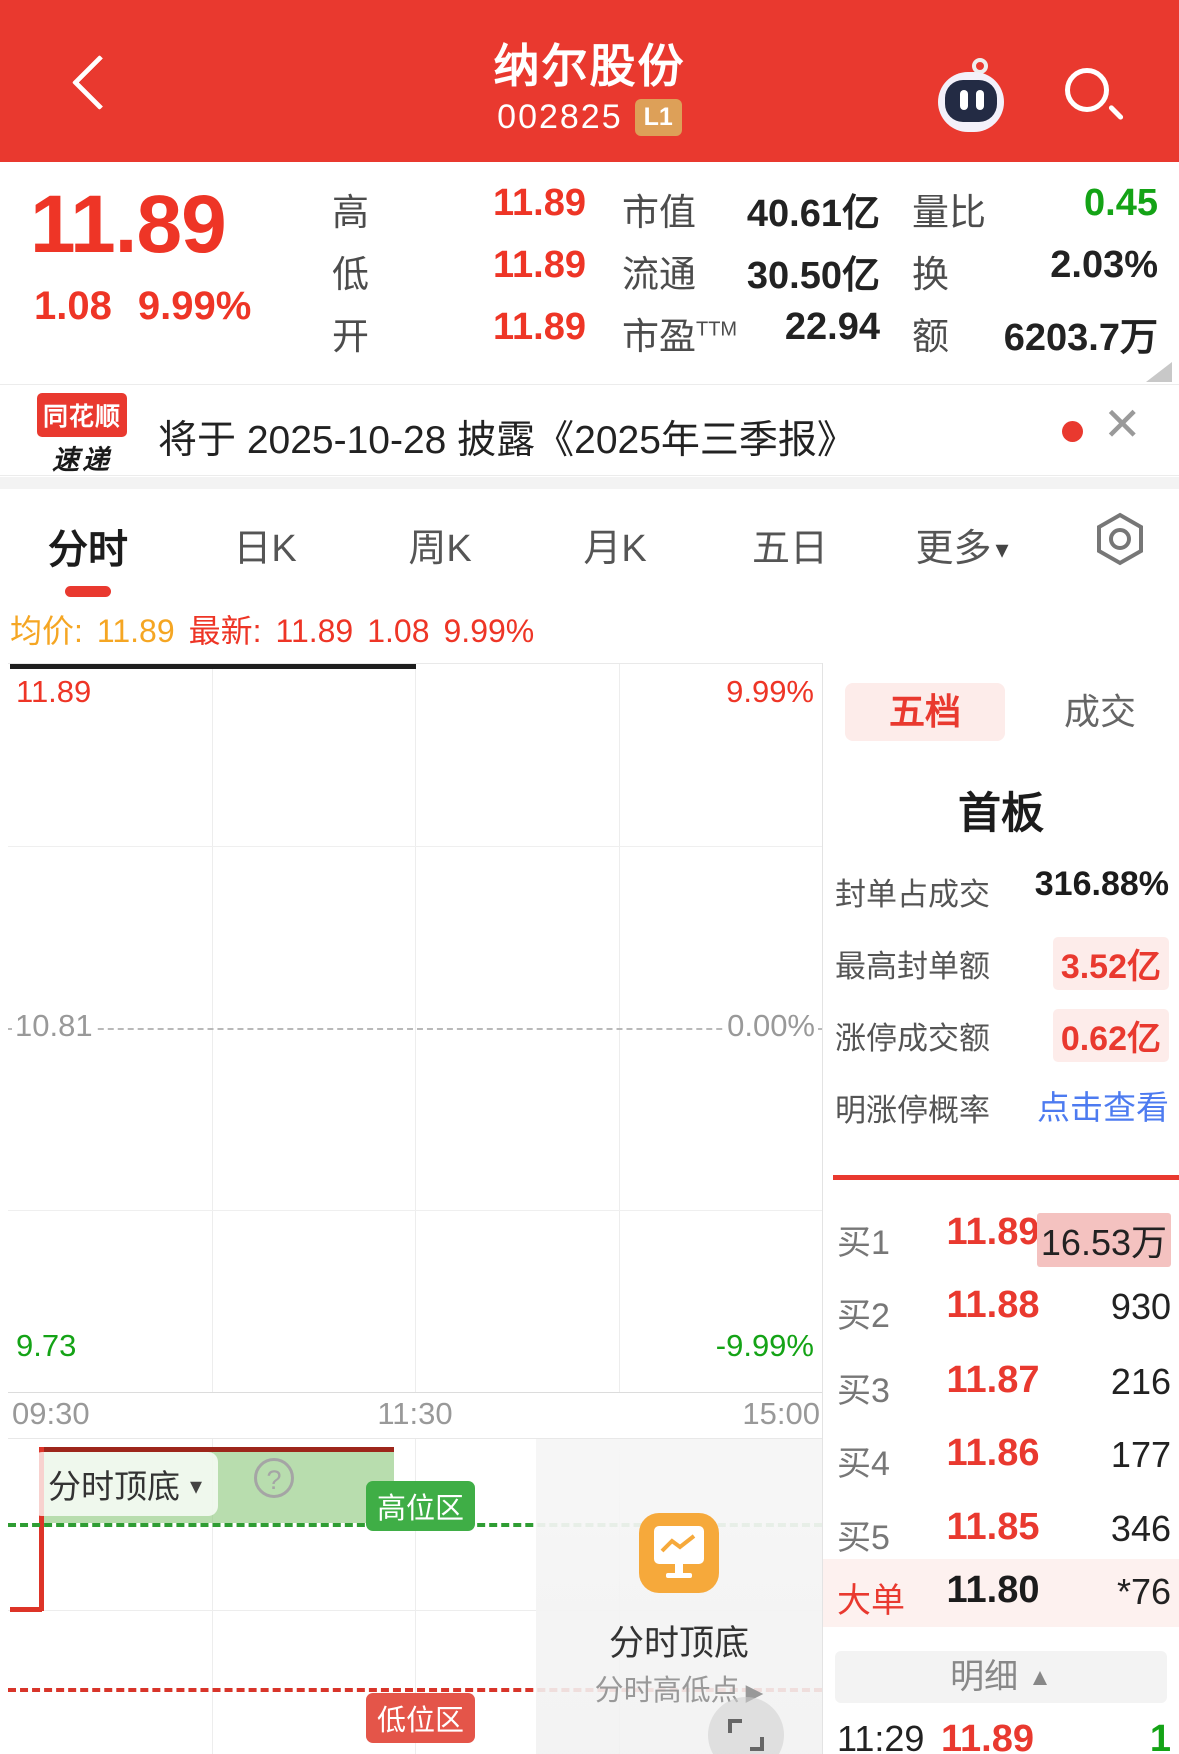 This screenshot has width=1179, height=1754. I want to click on detail-toggle: 明细 ▲, so click(1001, 1677).